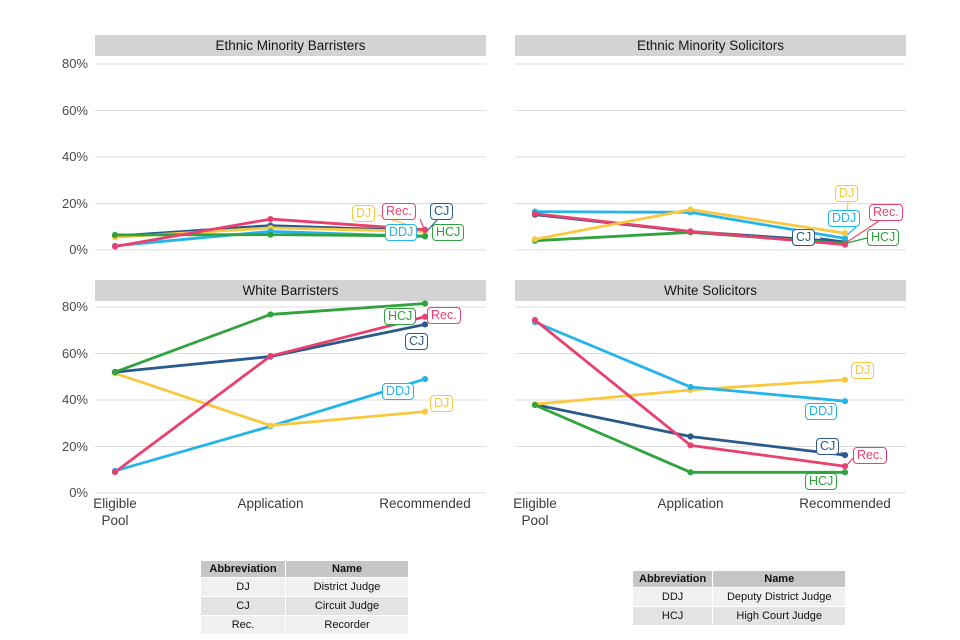  Describe the element at coordinates (243, 587) in the screenshot. I see `table-cell-abbr: DJ` at that location.